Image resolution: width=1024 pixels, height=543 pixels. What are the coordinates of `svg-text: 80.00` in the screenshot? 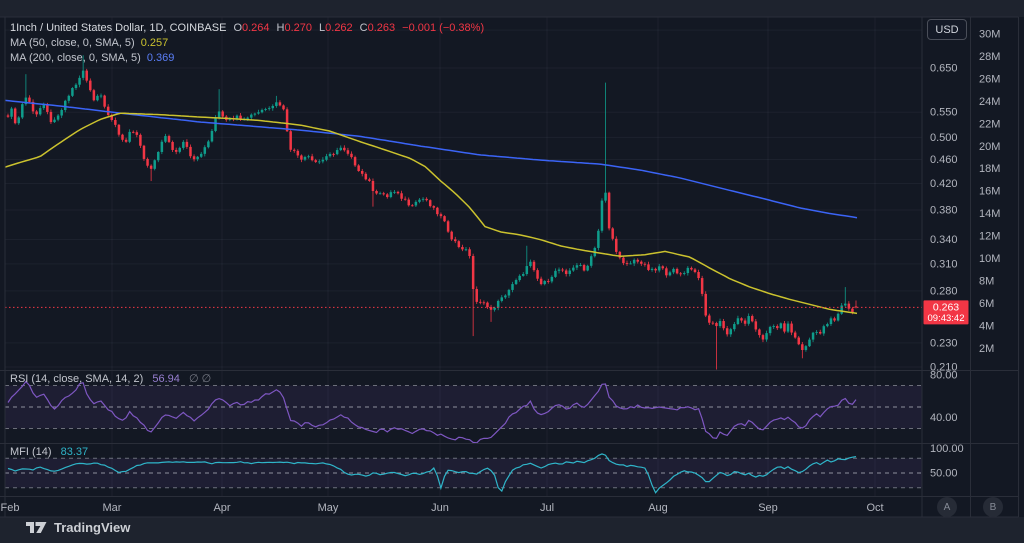 It's located at (944, 375).